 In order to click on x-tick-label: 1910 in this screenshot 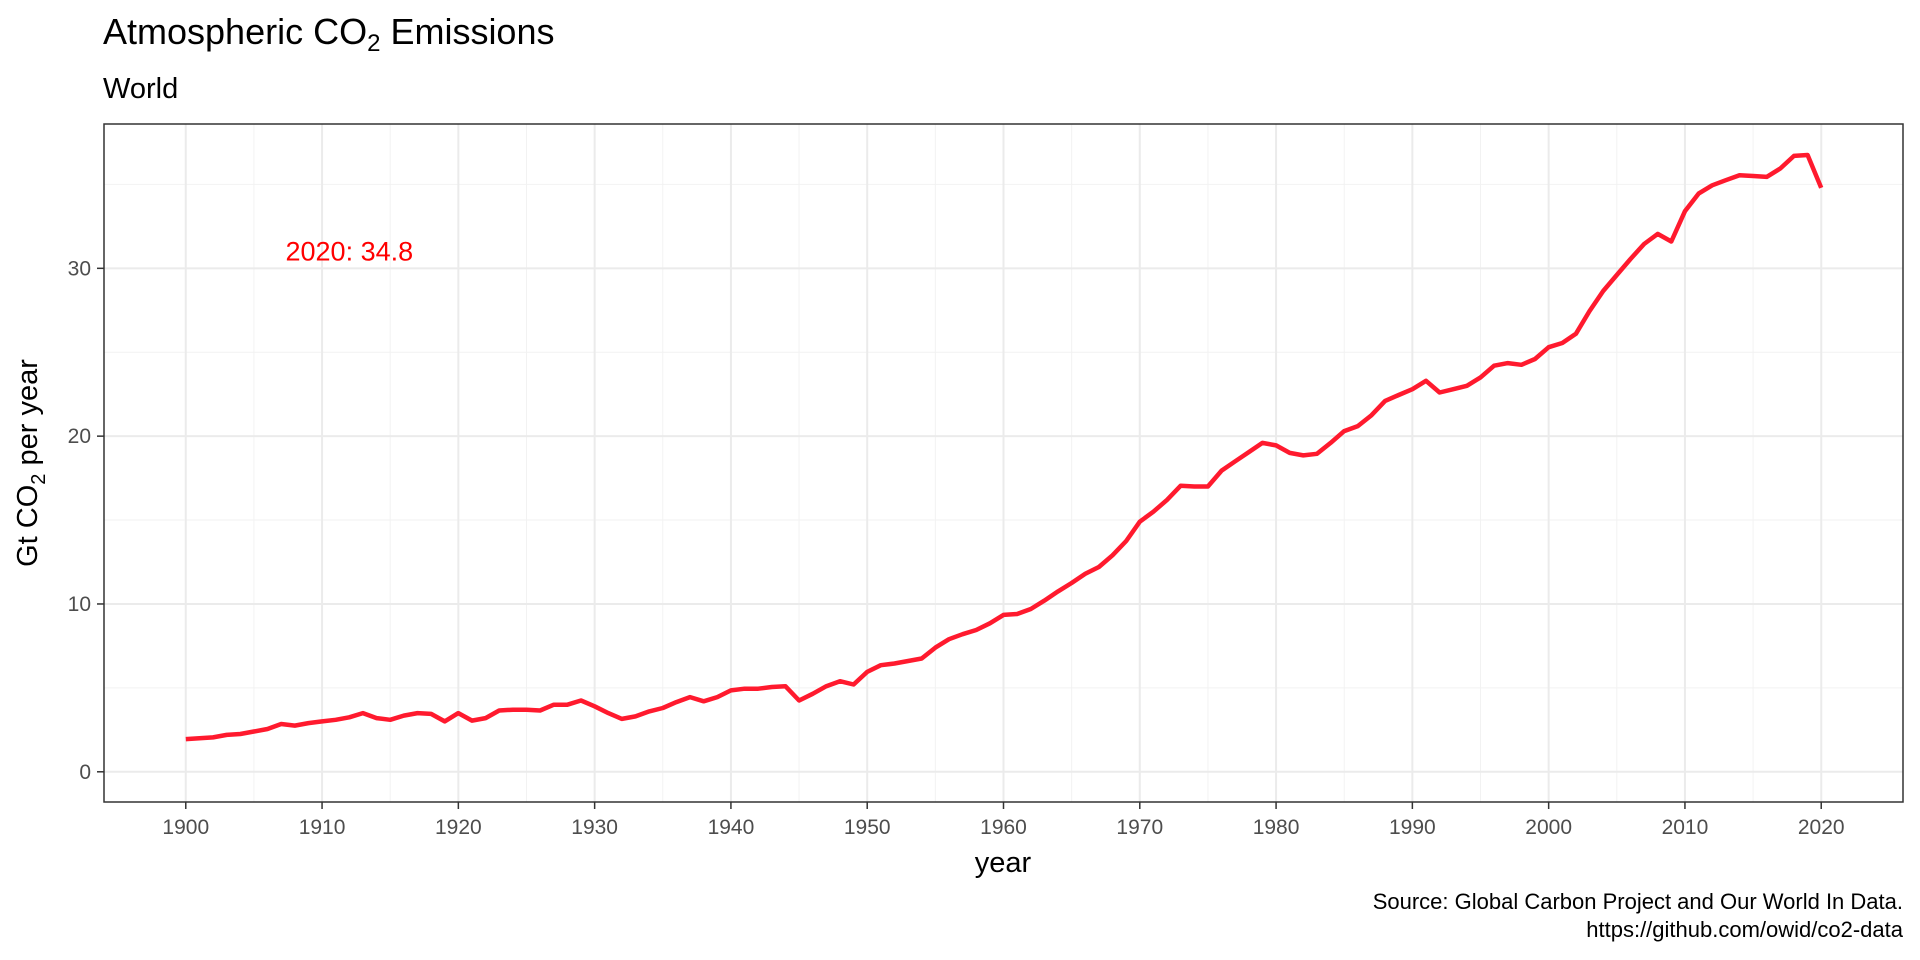, I will do `click(322, 827)`.